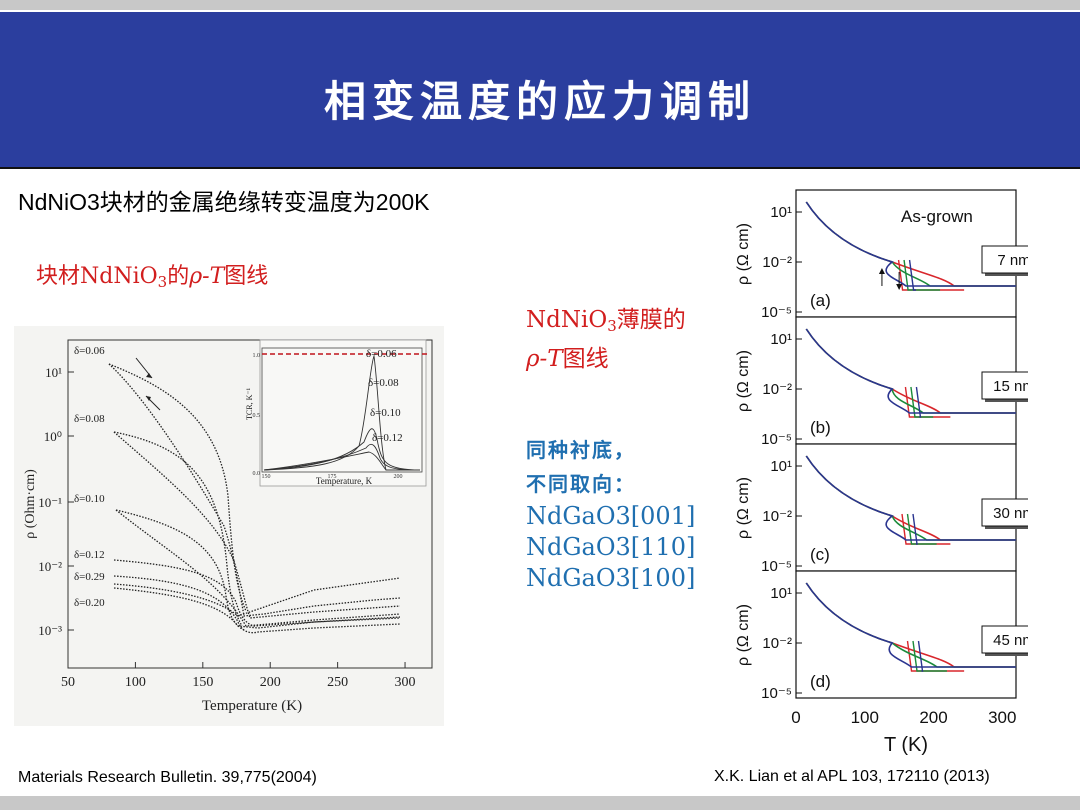 This screenshot has width=1080, height=810. I want to click on bulk-ytick-label: 10¹, so click(53, 372).